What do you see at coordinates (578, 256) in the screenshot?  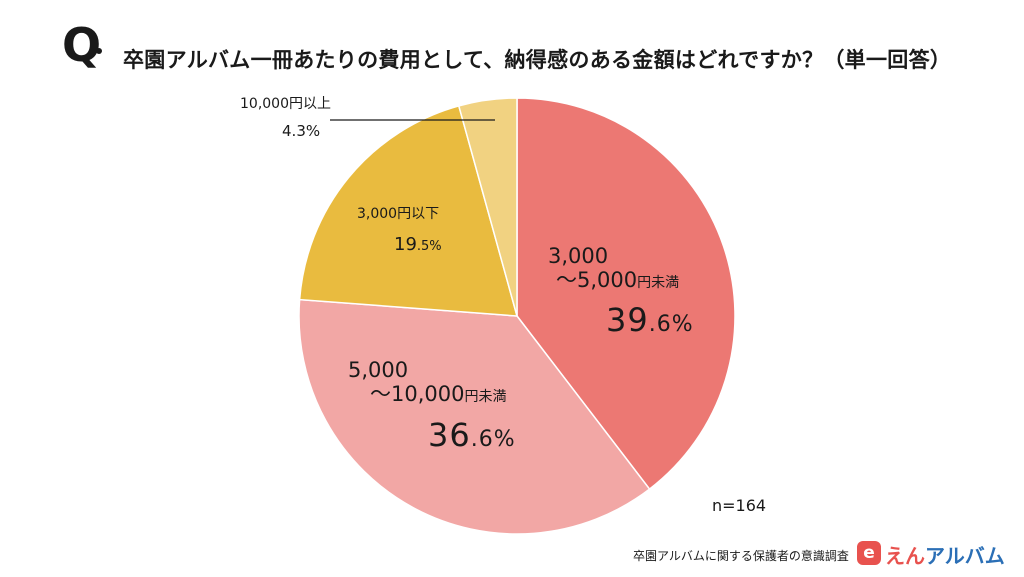 I see `slice-label-3000-5000-line1: 3,000` at bounding box center [578, 256].